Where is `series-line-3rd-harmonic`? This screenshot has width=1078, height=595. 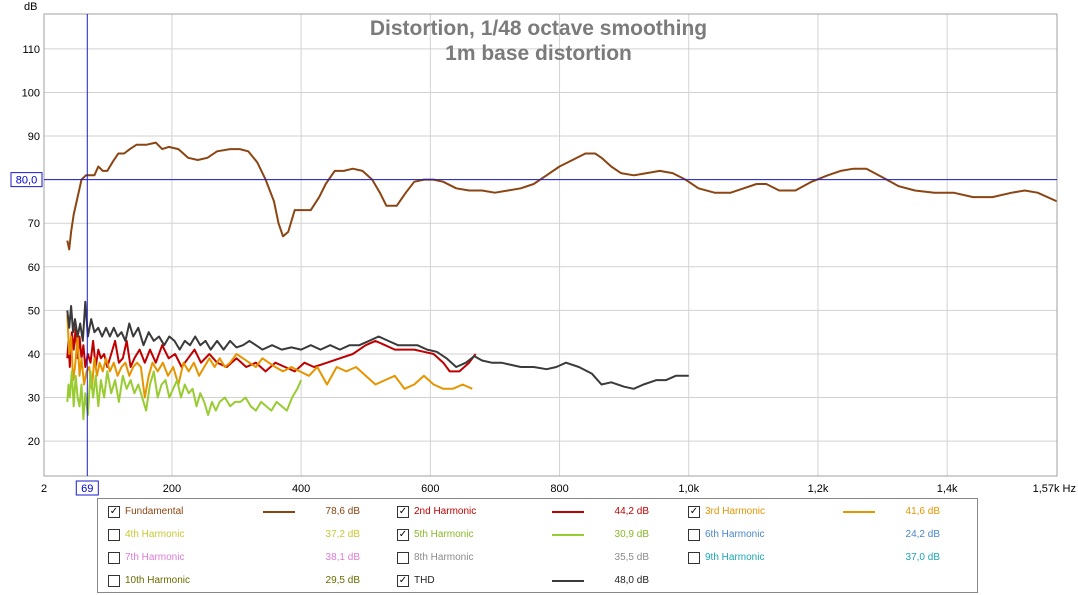 series-line-3rd-harmonic is located at coordinates (269, 356).